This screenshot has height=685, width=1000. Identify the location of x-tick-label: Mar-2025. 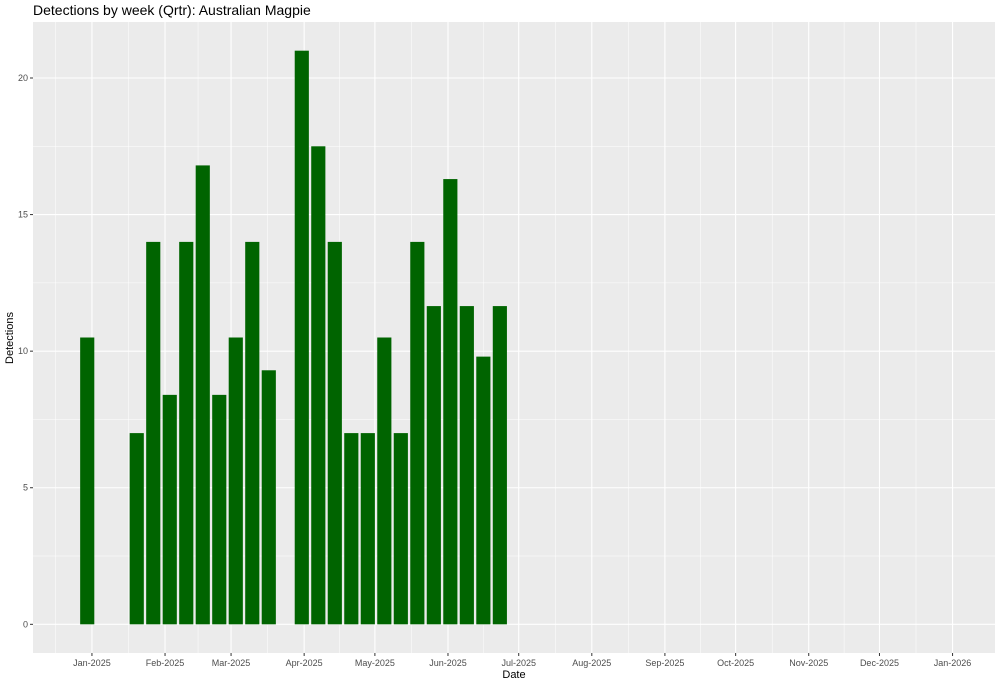
(231, 663).